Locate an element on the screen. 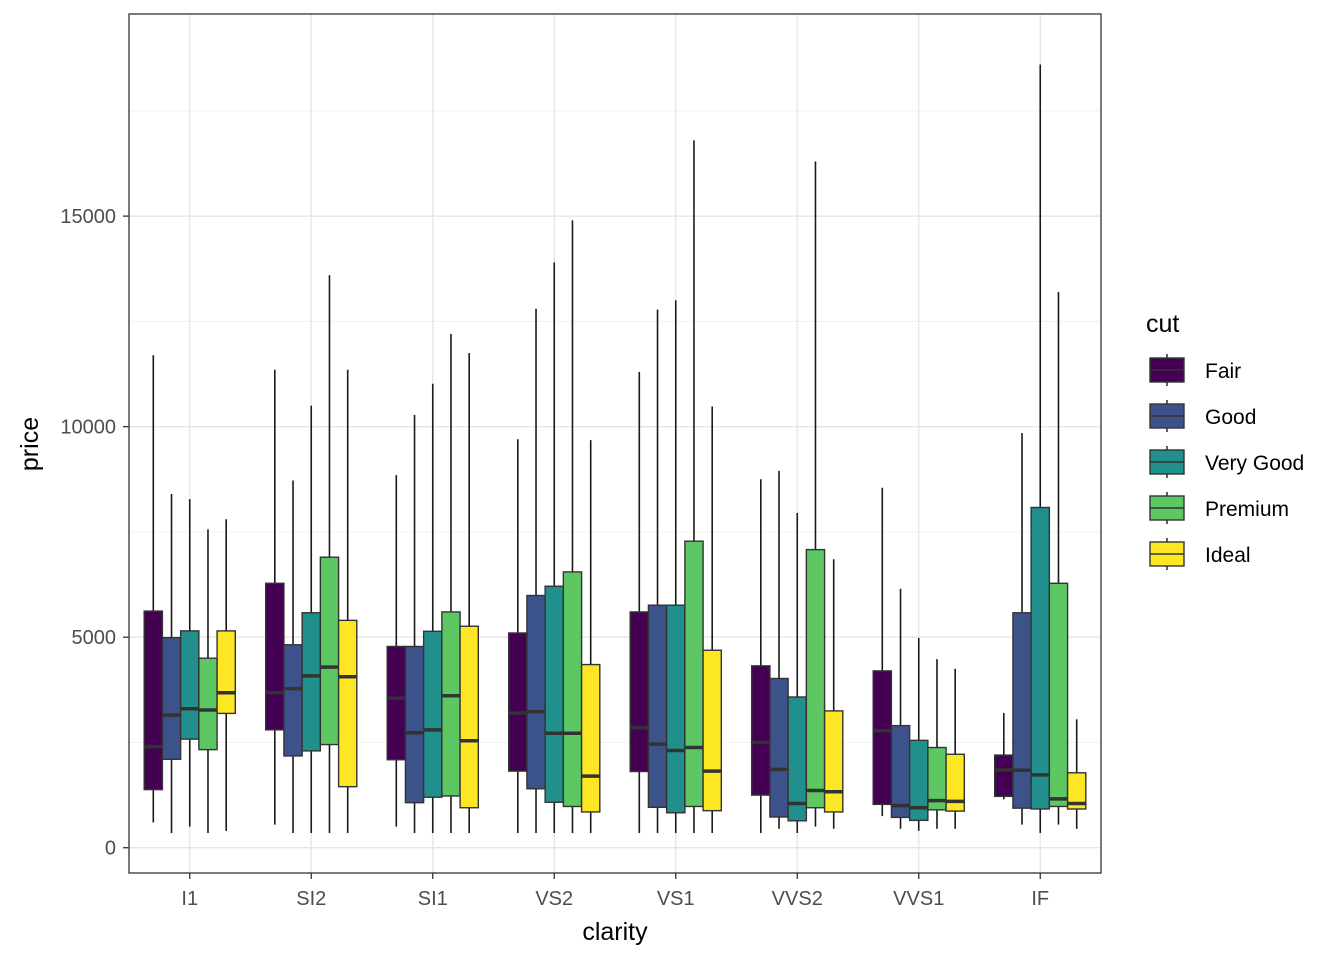  boxplot-ideal-vs2 is located at coordinates (590, 636).